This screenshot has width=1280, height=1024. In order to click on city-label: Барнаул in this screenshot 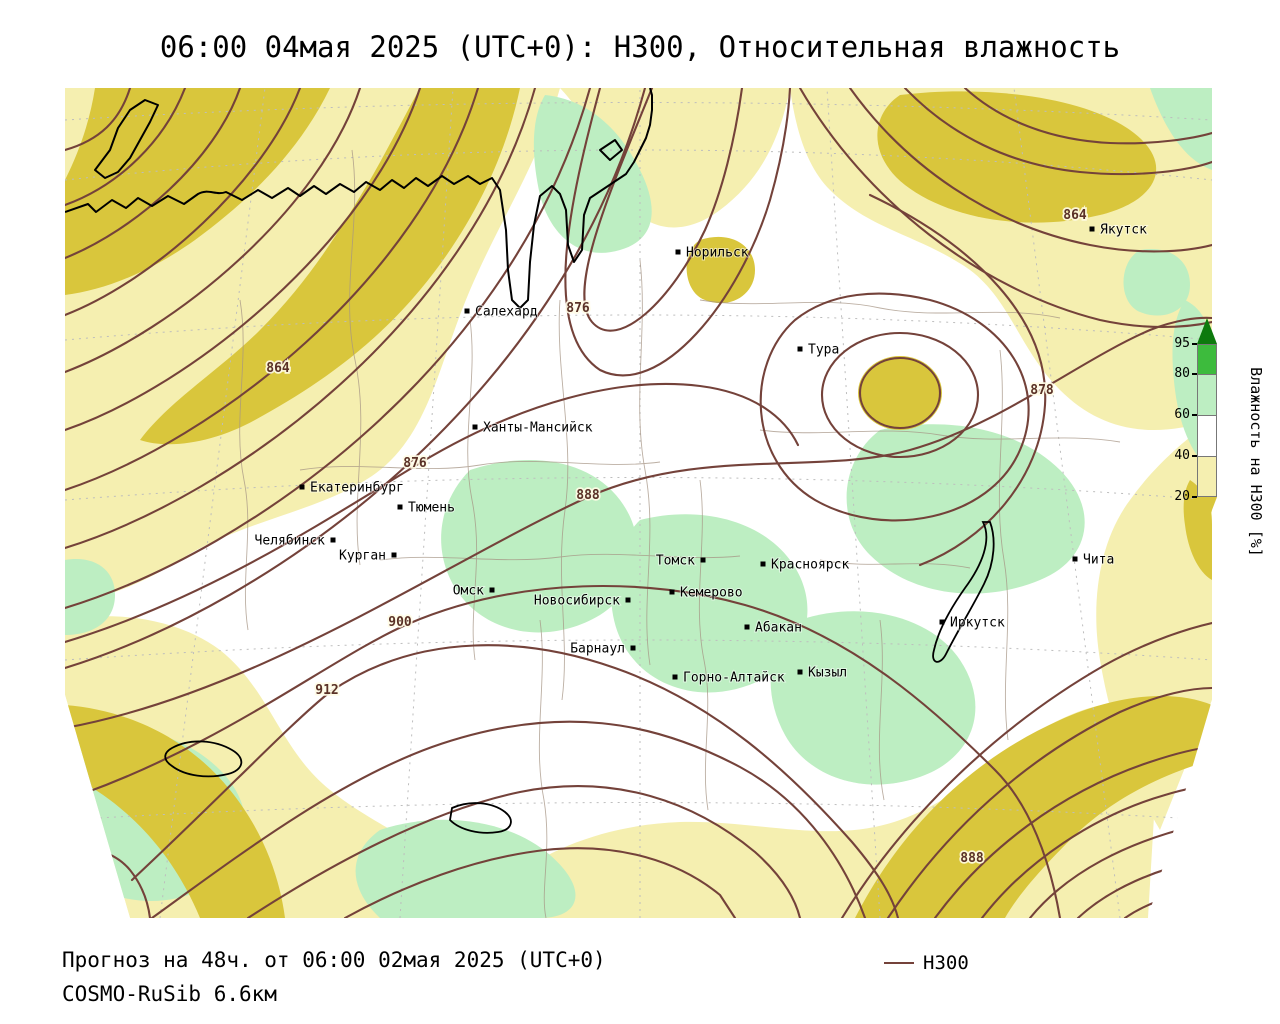, I will do `click(597, 649)`.